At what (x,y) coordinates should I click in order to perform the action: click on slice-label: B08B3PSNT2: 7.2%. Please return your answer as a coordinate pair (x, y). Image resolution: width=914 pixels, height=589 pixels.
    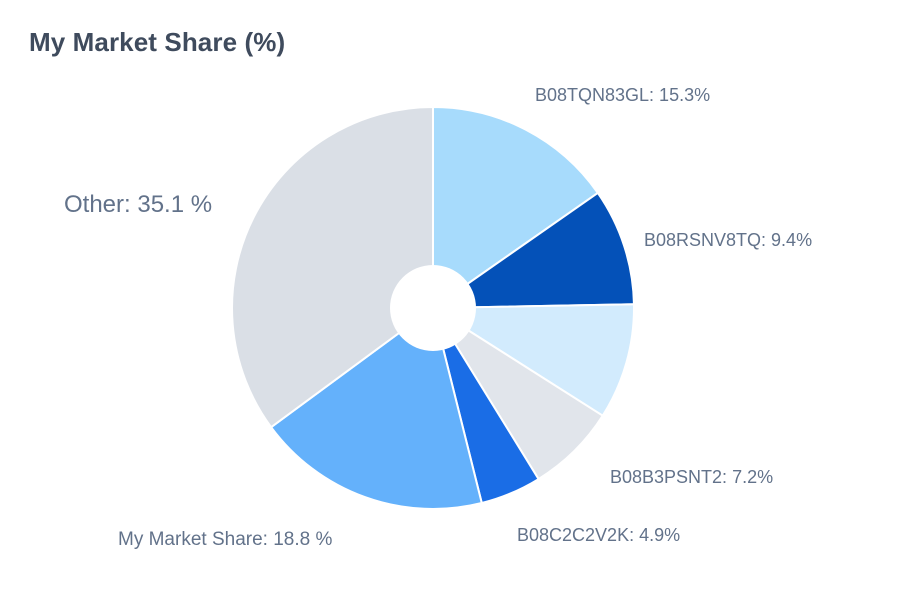
    Looking at the image, I should click on (691, 477).